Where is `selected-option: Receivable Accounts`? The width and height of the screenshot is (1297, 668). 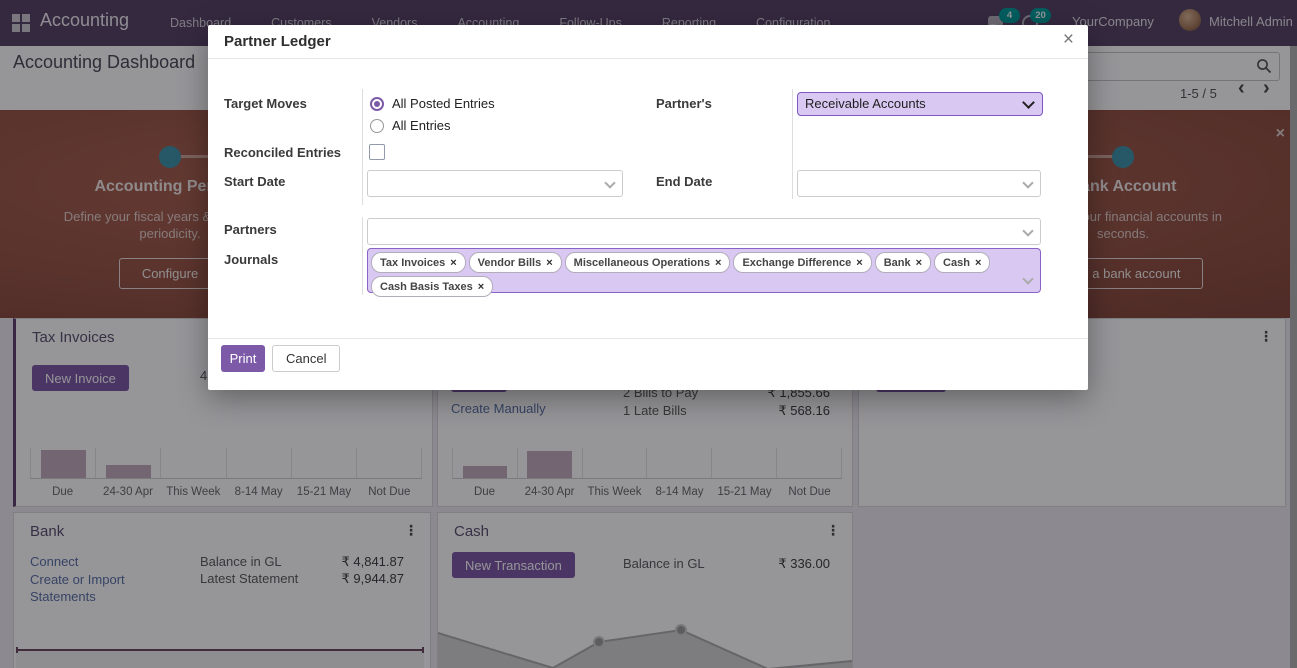
selected-option: Receivable Accounts is located at coordinates (865, 103).